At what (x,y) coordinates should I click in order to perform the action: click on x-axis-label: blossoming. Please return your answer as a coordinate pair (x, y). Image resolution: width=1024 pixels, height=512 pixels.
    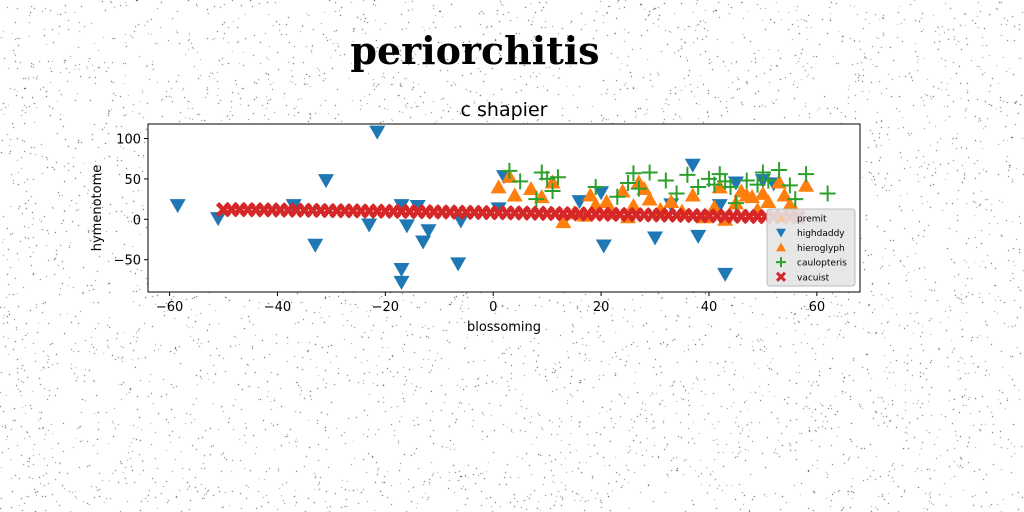
    Looking at the image, I should click on (504, 327).